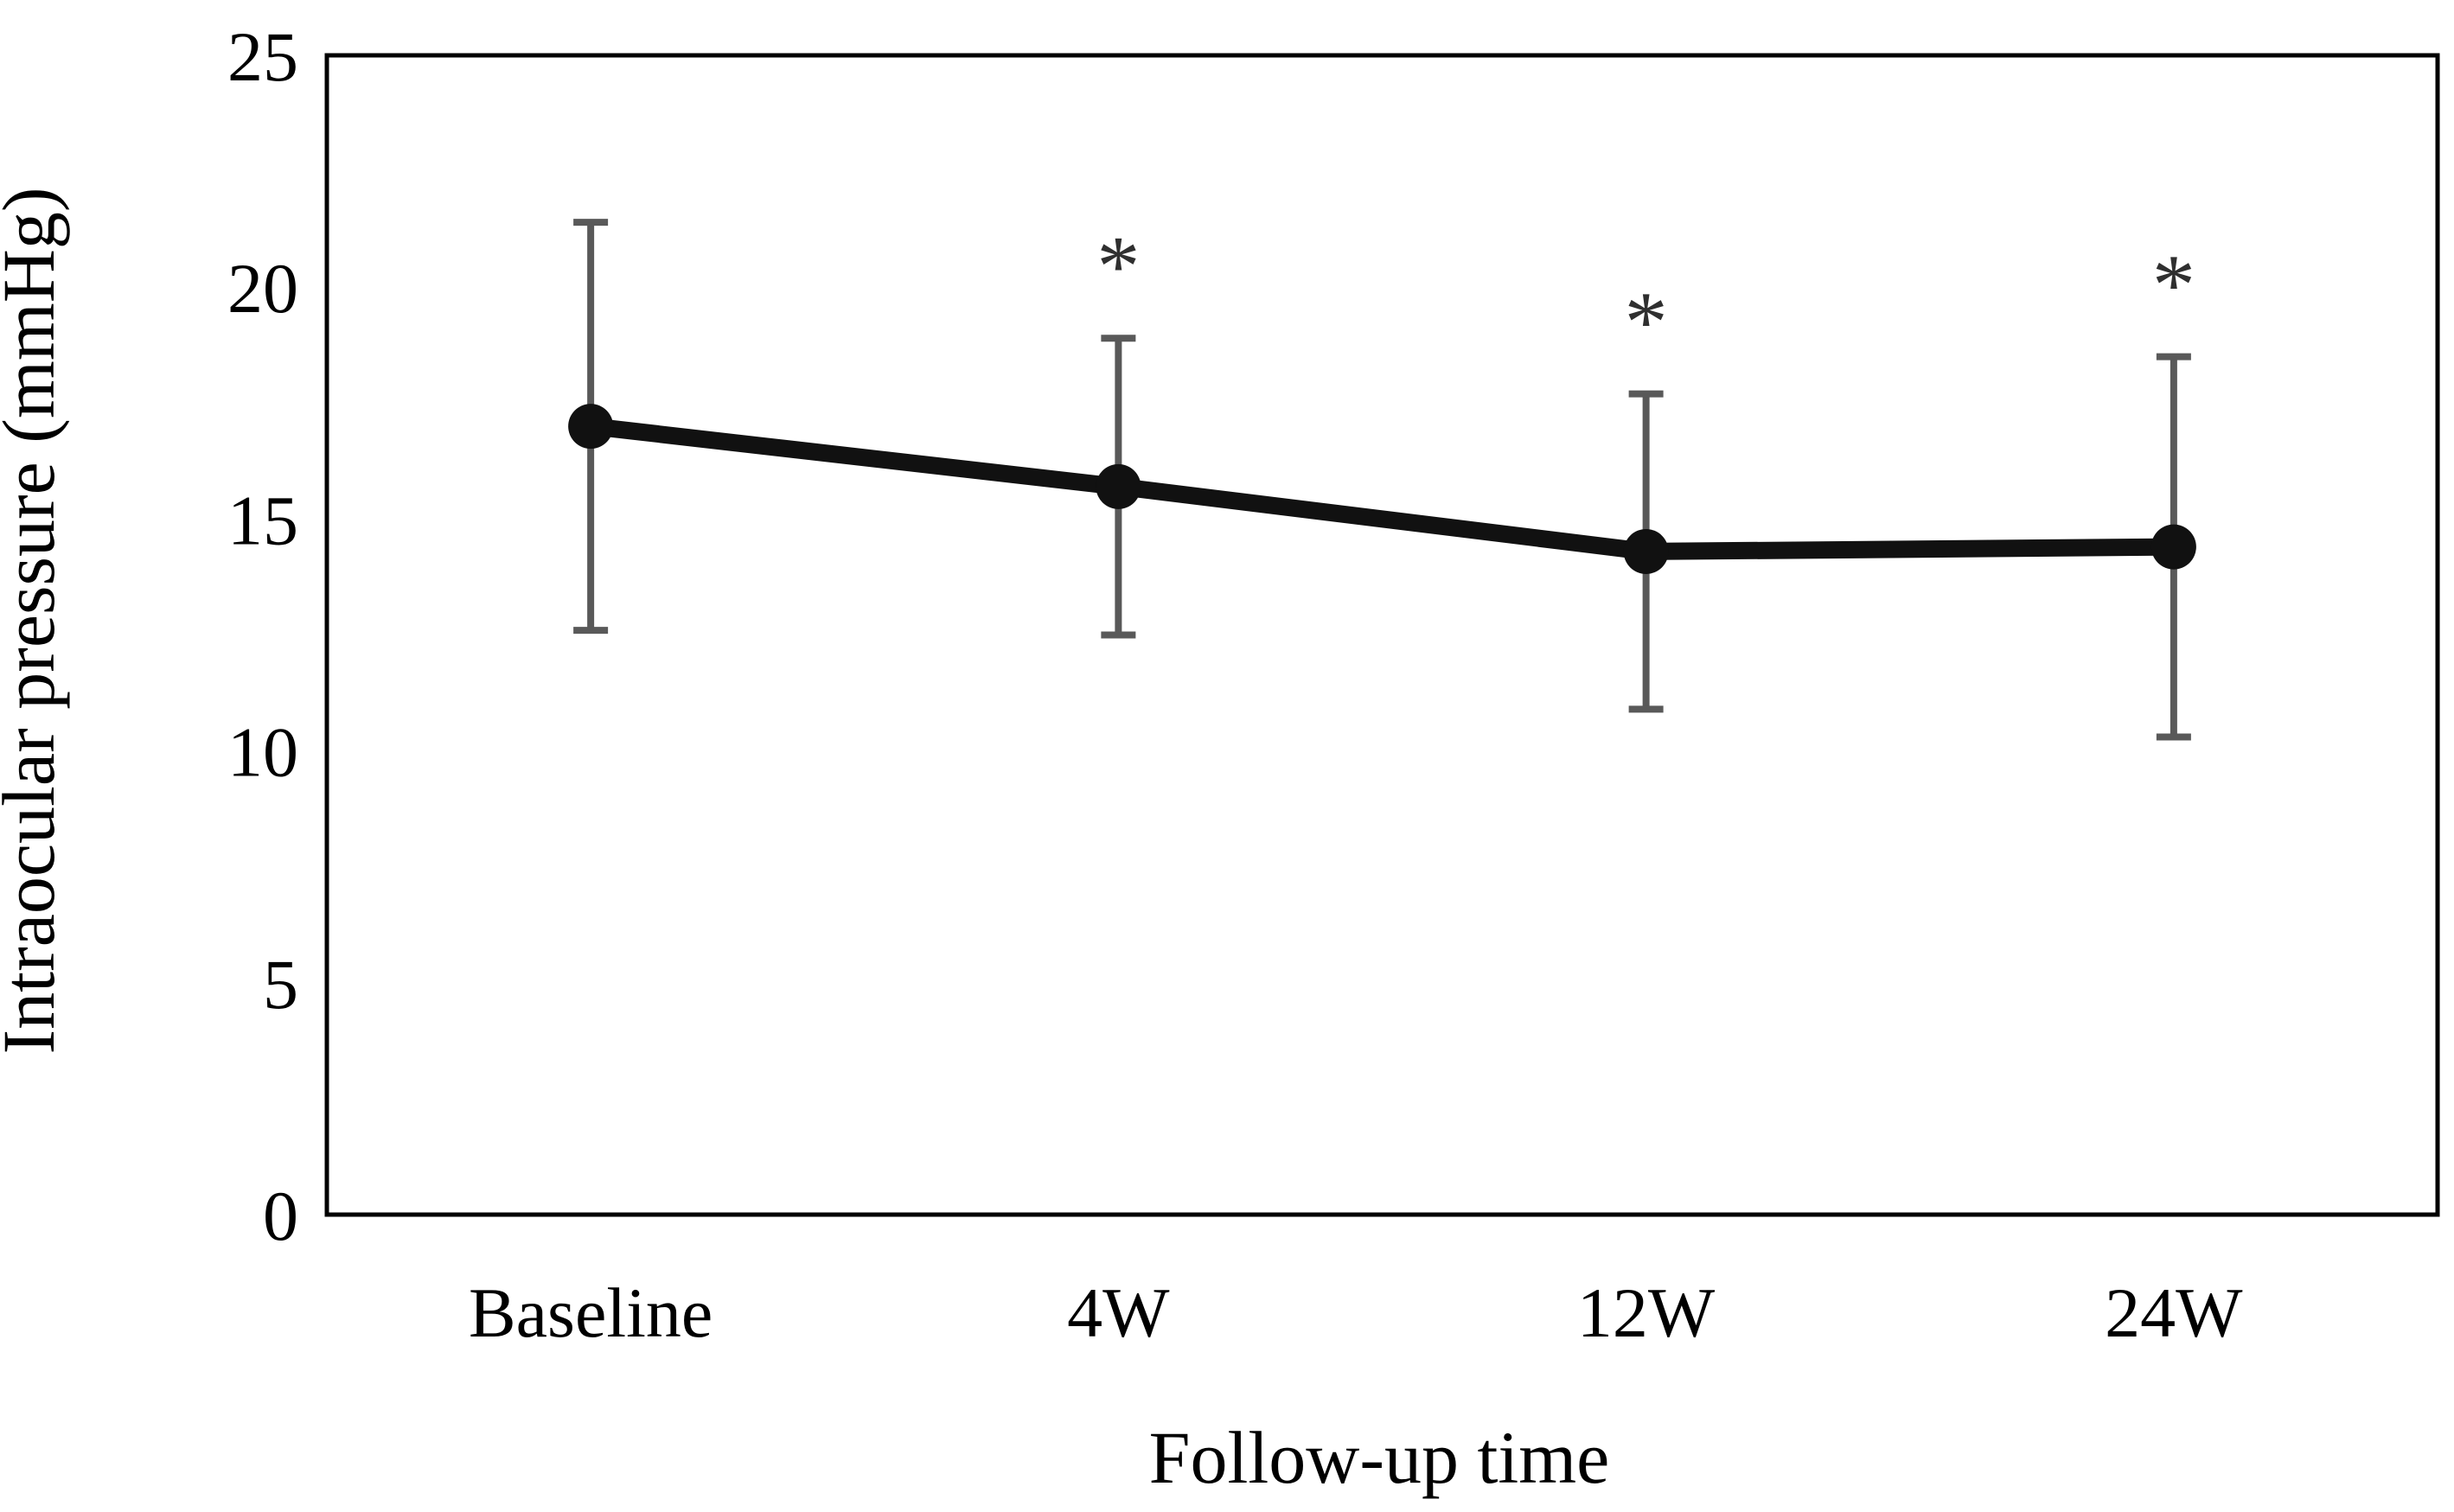 This screenshot has height=1512, width=2454. I want to click on y-tick-label: 5, so click(281, 985).